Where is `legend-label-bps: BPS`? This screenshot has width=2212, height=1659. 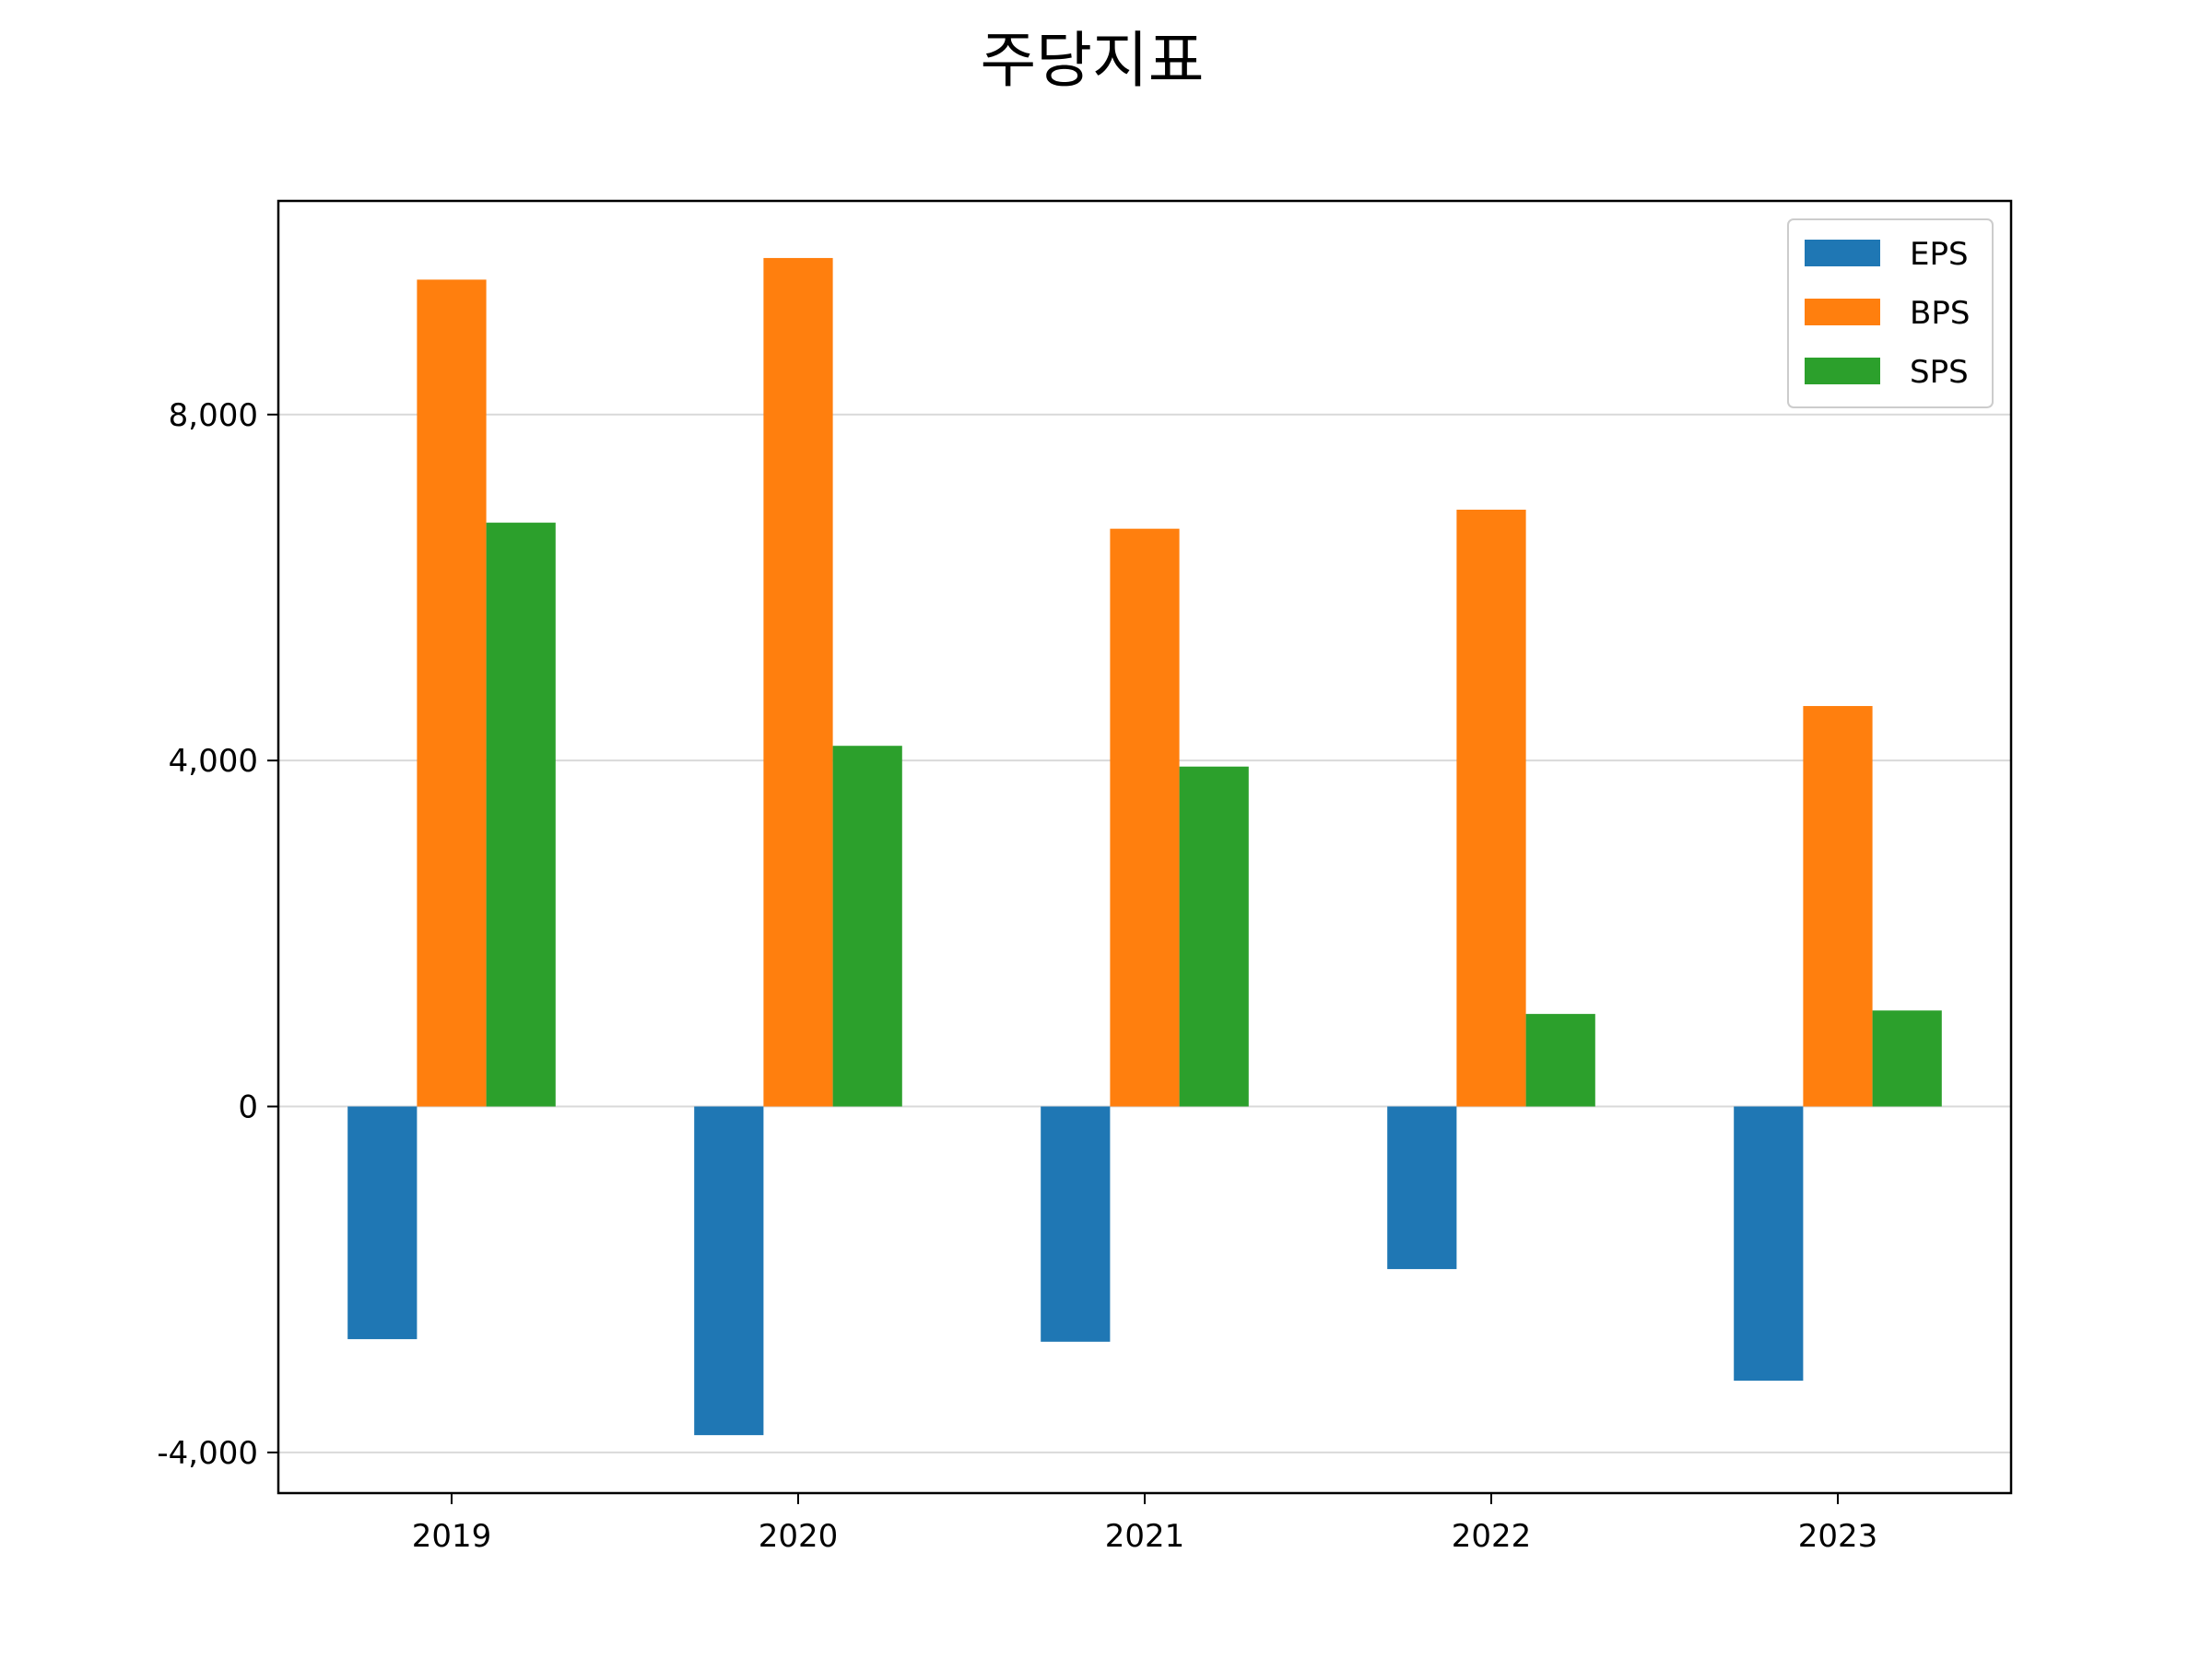
legend-label-bps: BPS is located at coordinates (1940, 313).